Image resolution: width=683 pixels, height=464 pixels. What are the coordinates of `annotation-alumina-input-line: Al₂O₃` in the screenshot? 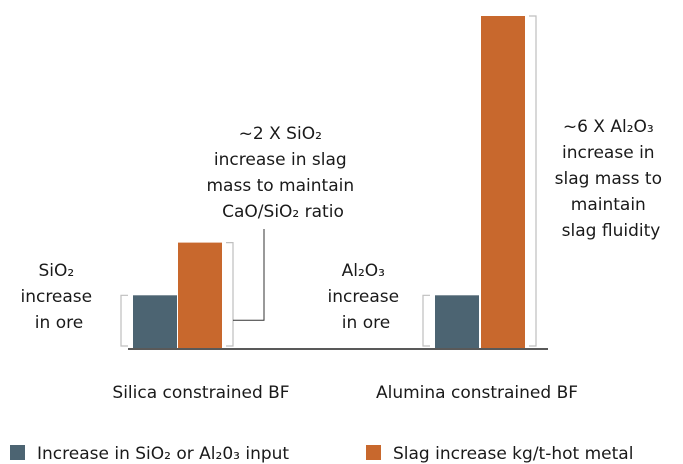 It's located at (363, 271).